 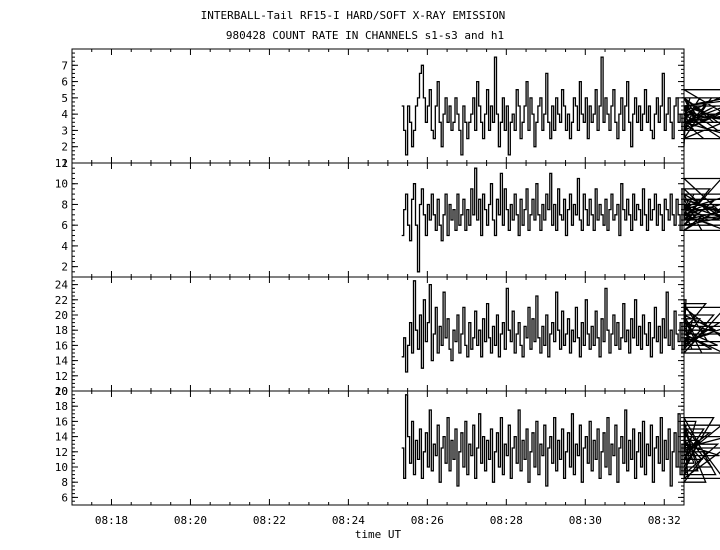 I want to click on x-axis: 08:18 08:20 08:22 08:24 08:26 08:28 08:30 08:32, so click(x=388, y=520).